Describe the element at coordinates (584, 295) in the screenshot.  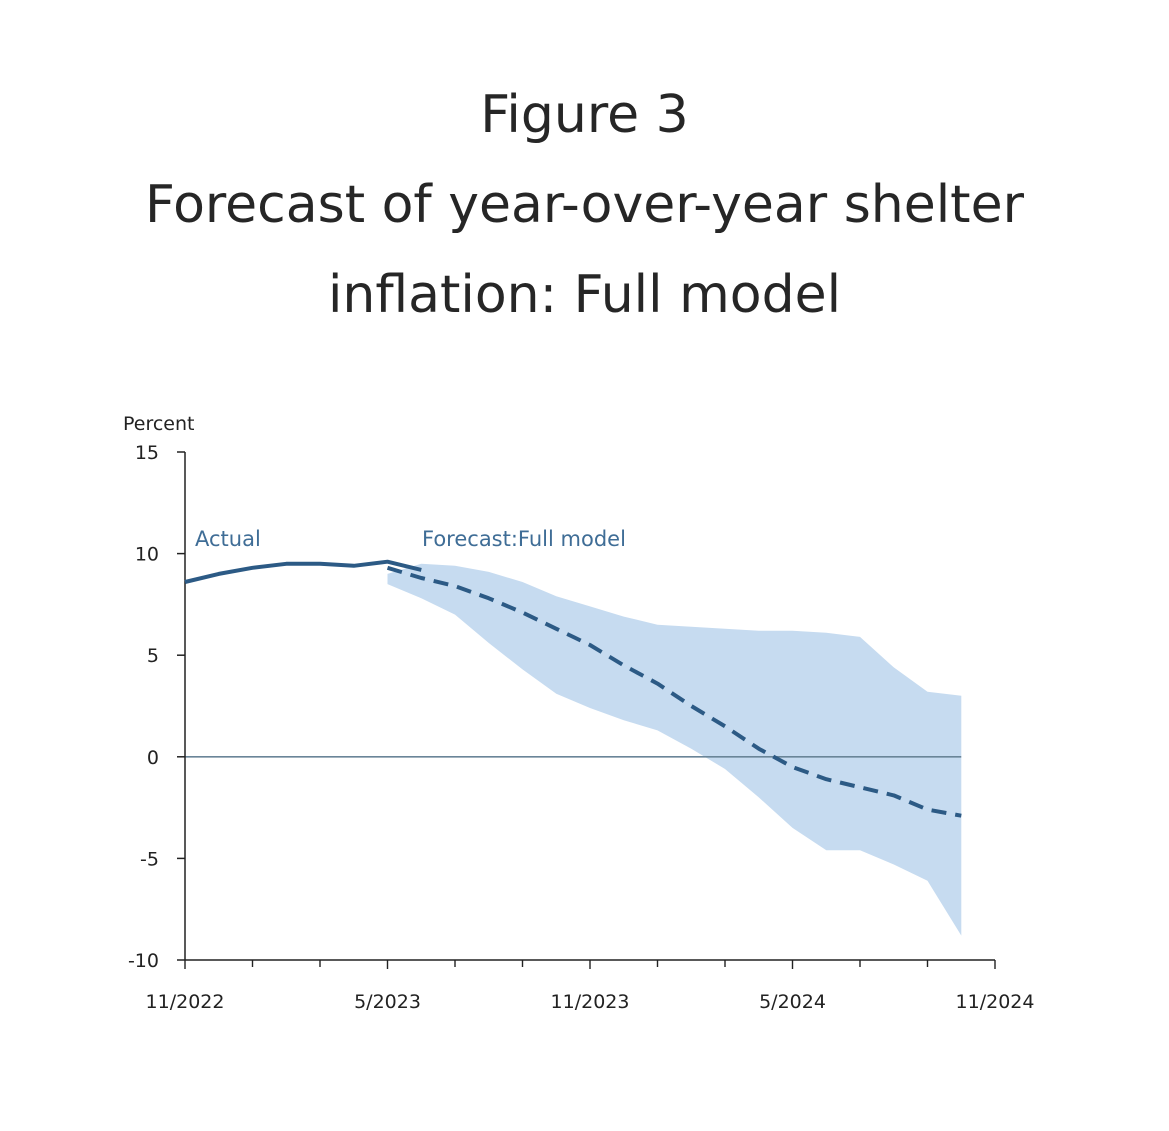
I see `chart-title-line-2: inflation: Full model` at that location.